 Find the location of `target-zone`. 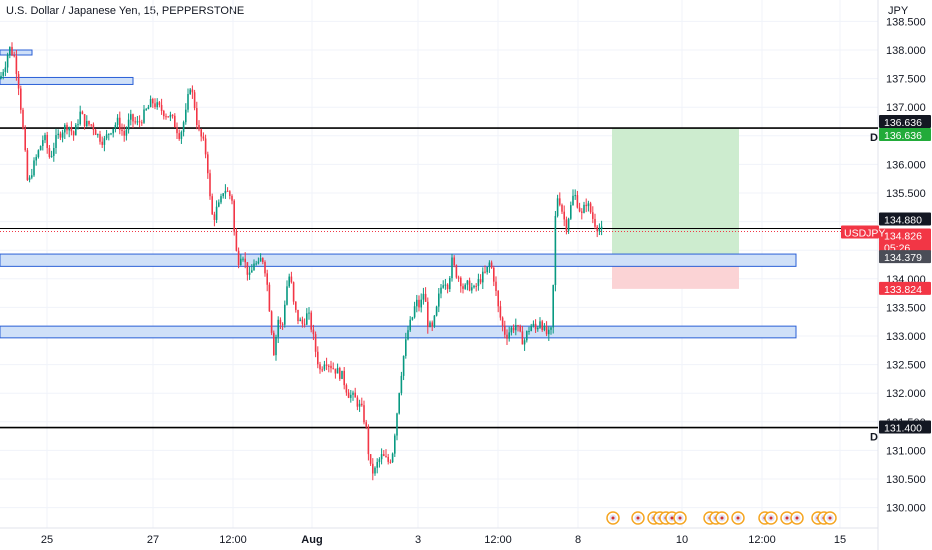

target-zone is located at coordinates (675, 193).